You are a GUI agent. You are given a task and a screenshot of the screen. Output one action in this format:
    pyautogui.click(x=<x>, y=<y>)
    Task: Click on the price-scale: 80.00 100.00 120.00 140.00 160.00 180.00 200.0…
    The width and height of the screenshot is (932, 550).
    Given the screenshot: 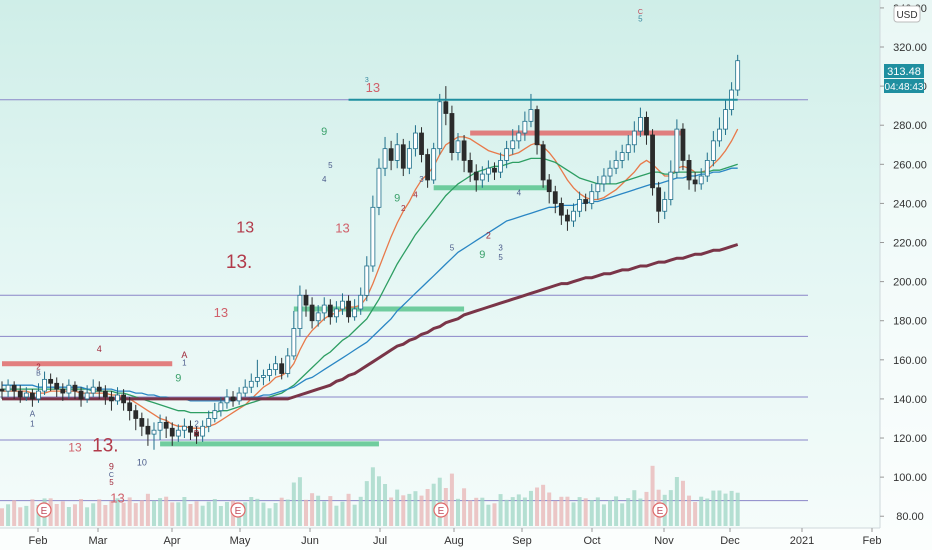 What is the action you would take?
    pyautogui.click(x=905, y=275)
    